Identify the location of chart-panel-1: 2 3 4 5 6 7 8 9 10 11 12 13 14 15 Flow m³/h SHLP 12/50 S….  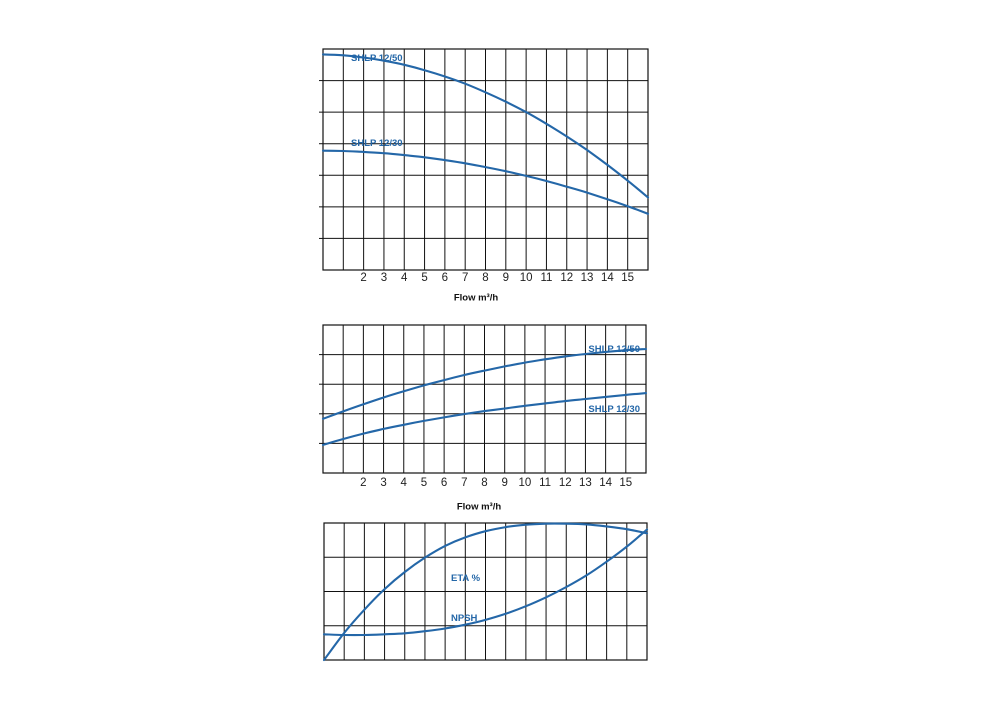
(484, 176).